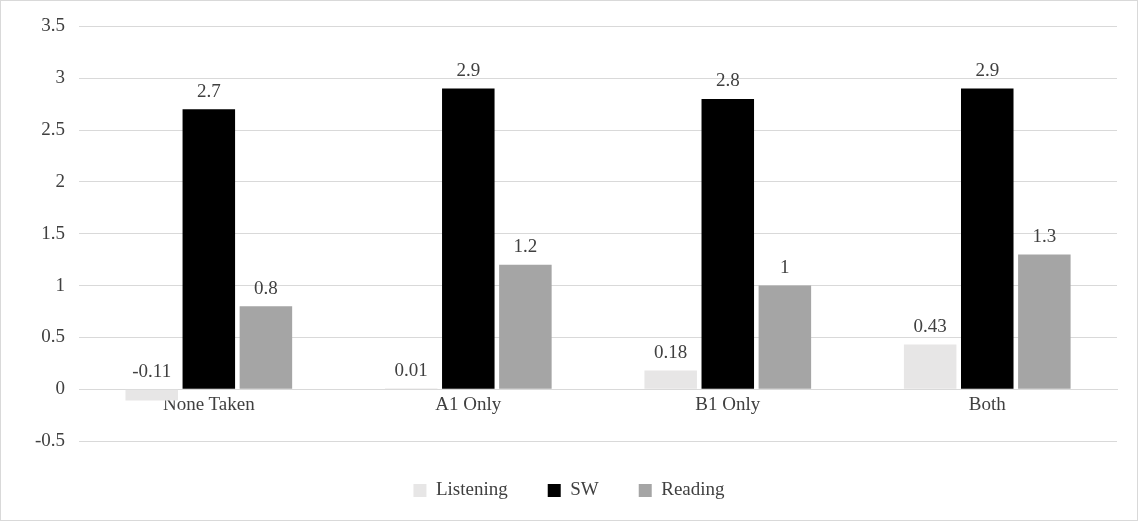 This screenshot has height=521, width=1138. I want to click on x-tick-label: A1 Only, so click(468, 403).